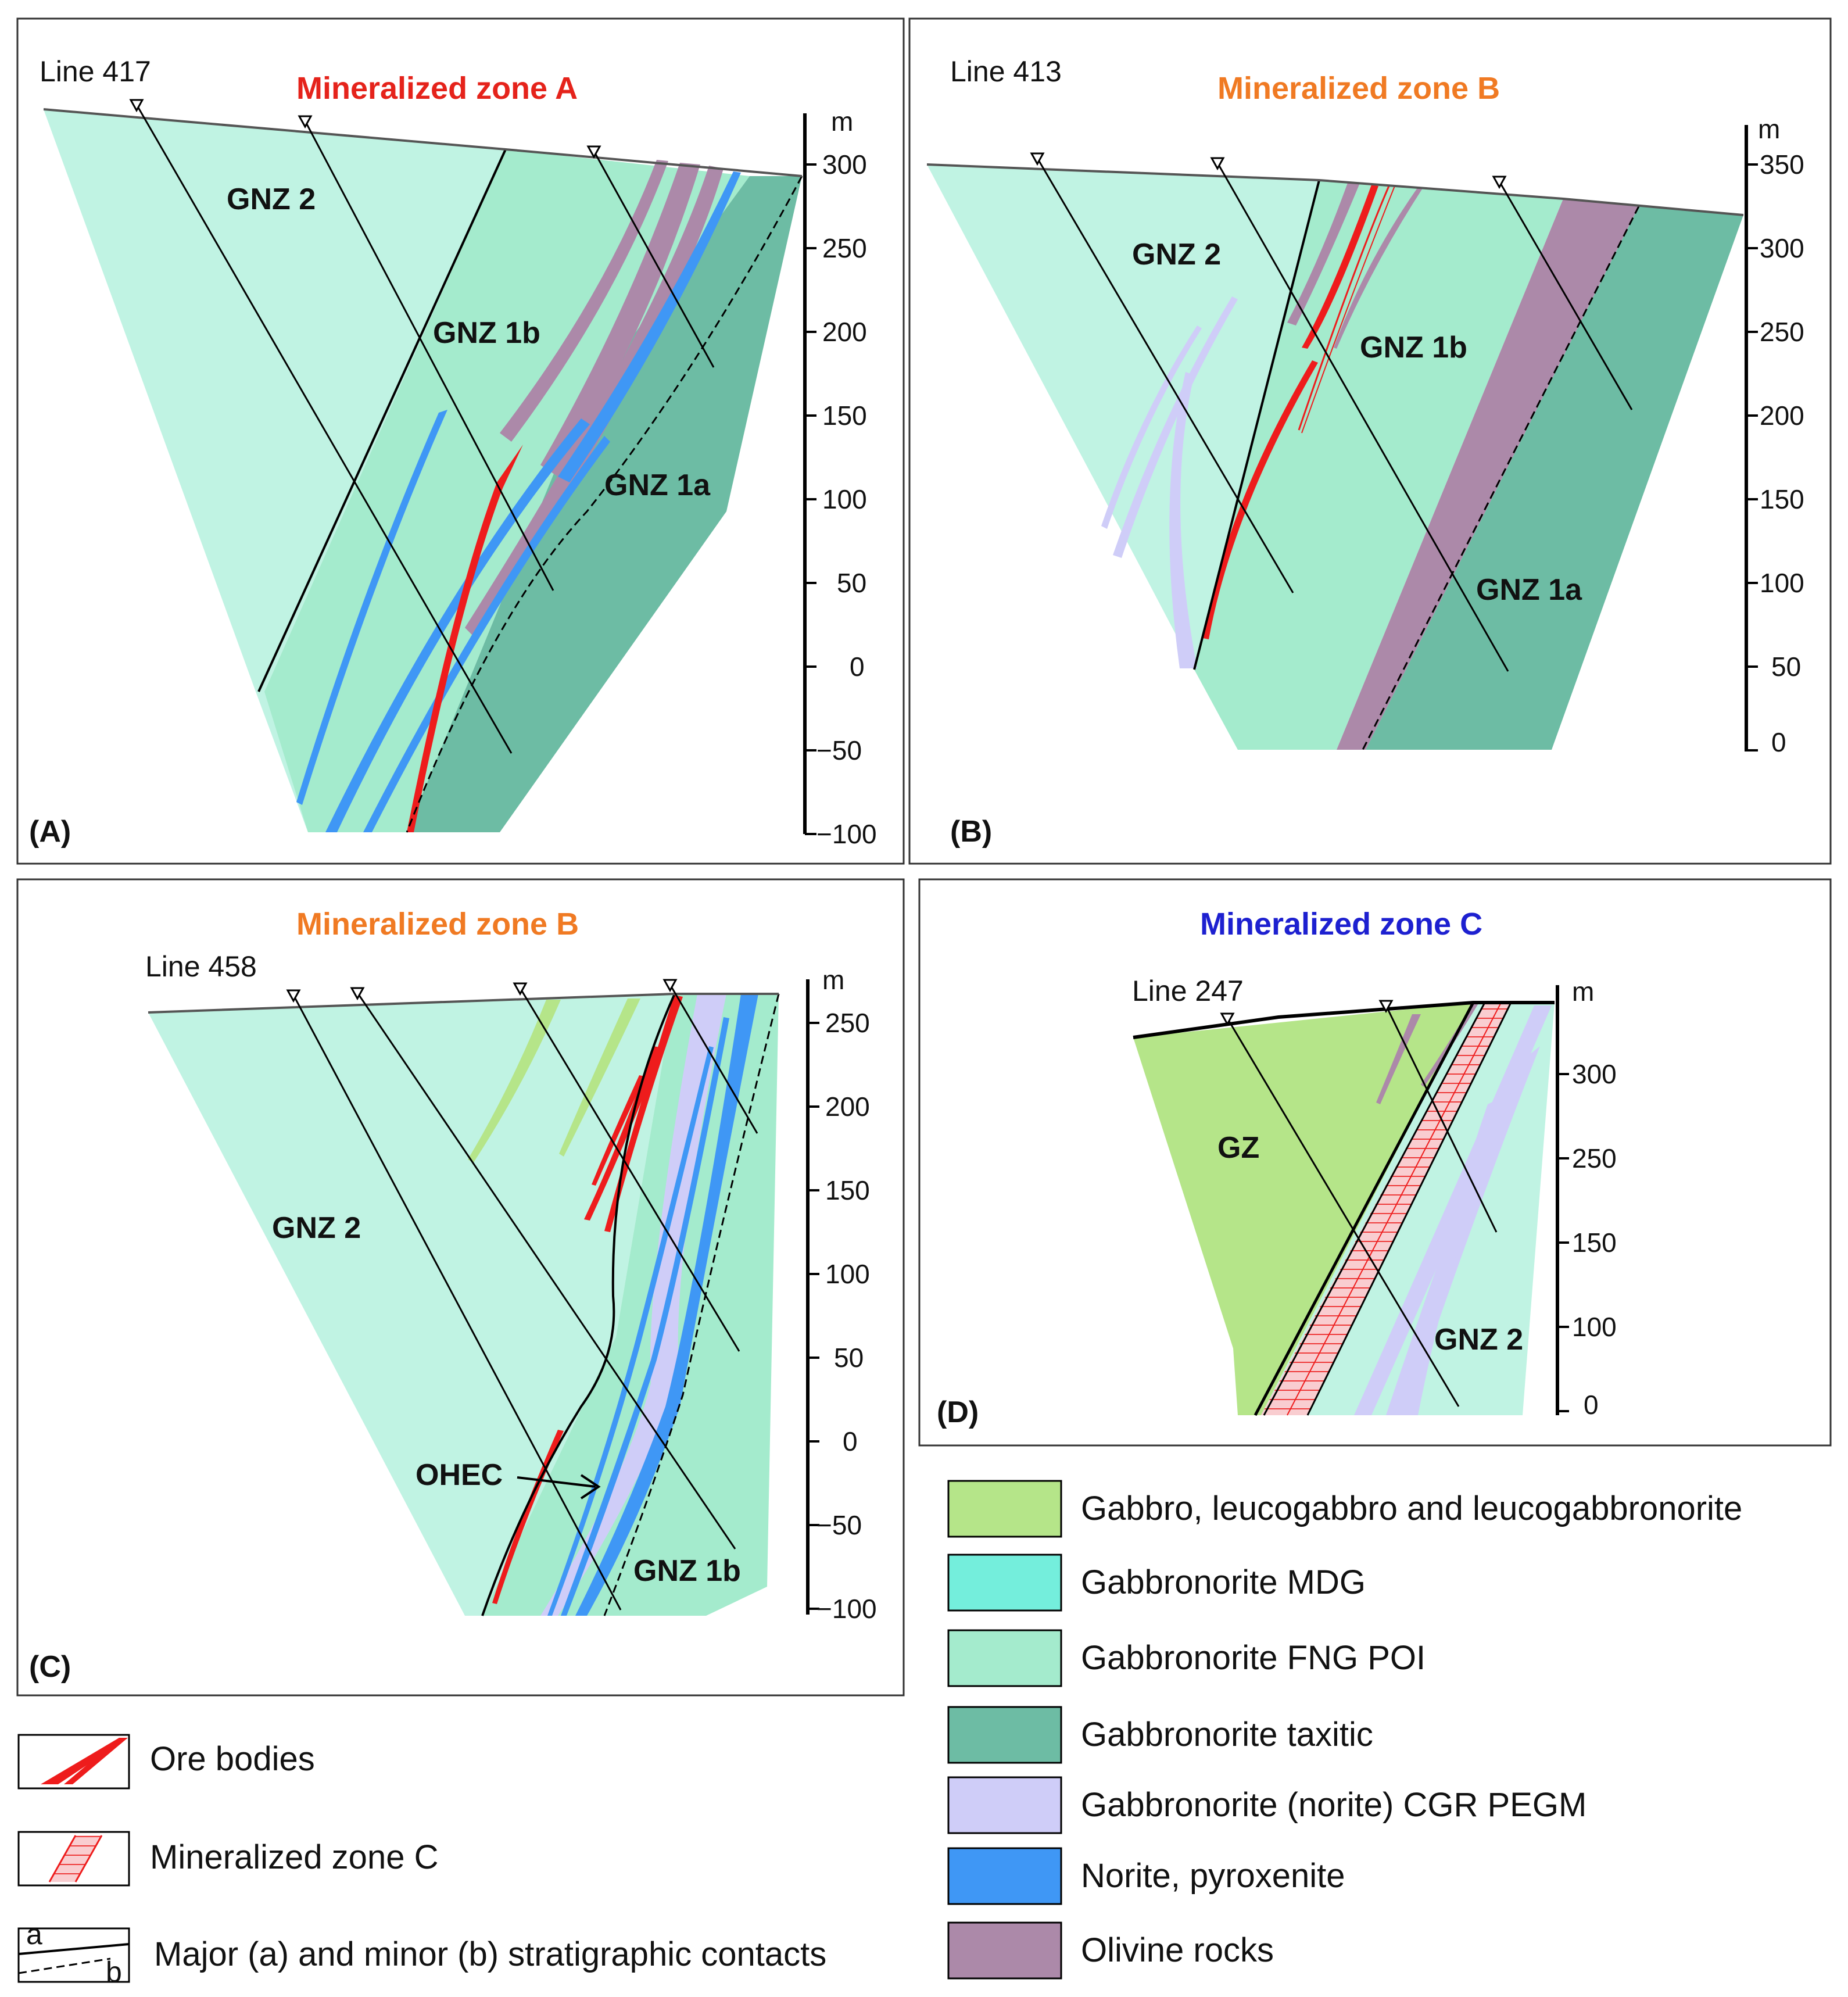 The height and width of the screenshot is (1997, 1848). I want to click on fng-swatch, so click(1004, 1658).